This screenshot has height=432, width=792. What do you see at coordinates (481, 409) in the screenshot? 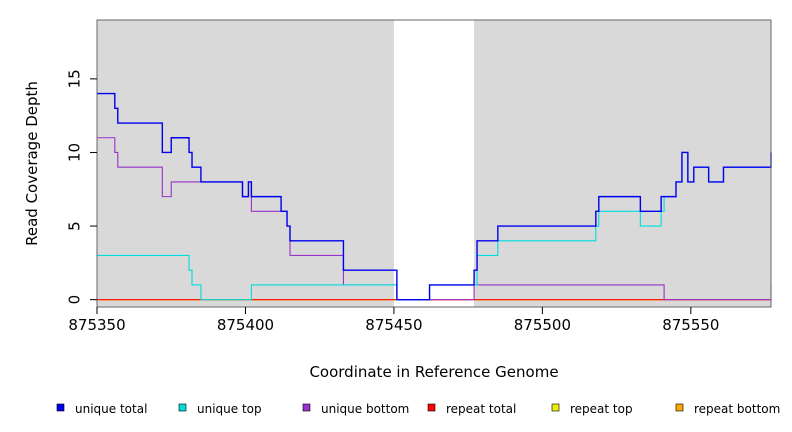
I see `legend-label: repeat total` at bounding box center [481, 409].